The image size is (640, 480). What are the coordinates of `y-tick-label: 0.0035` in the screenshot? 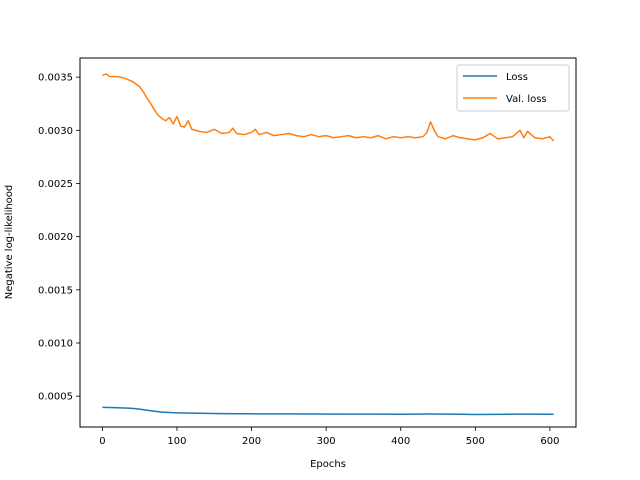 It's located at (55, 78).